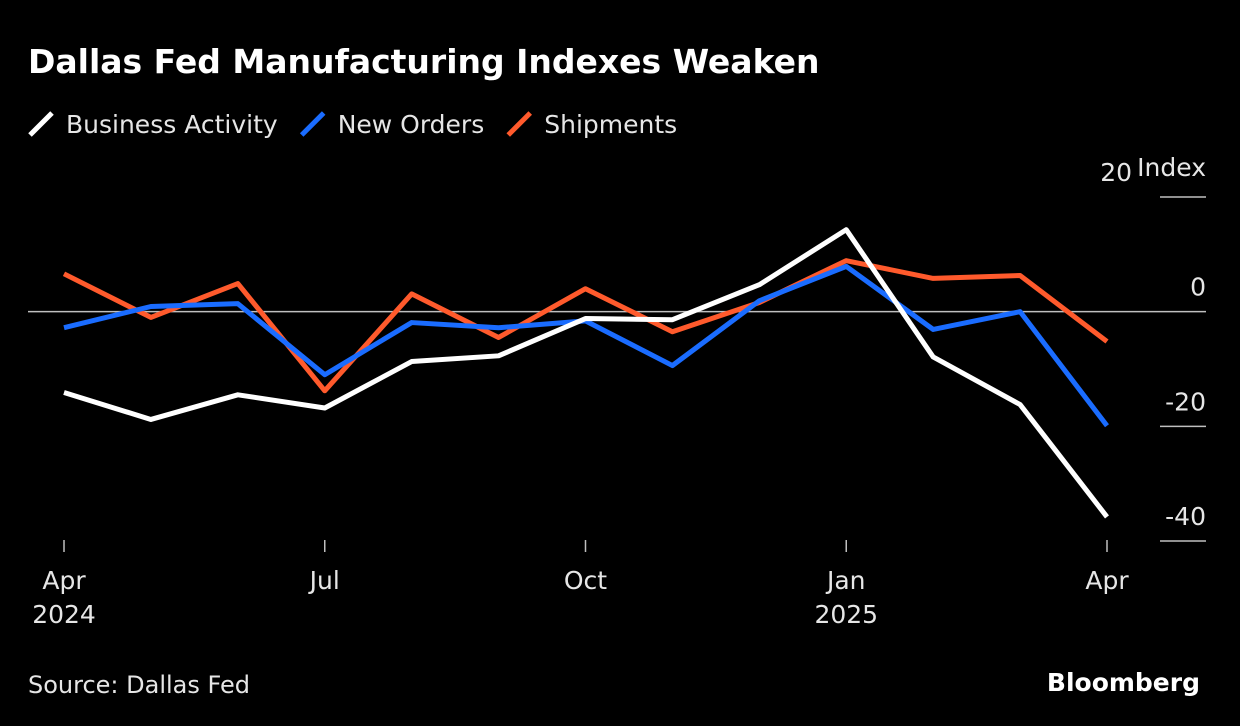 Image resolution: width=1240 pixels, height=726 pixels. I want to click on brand: Bloomberg, so click(1123, 682).